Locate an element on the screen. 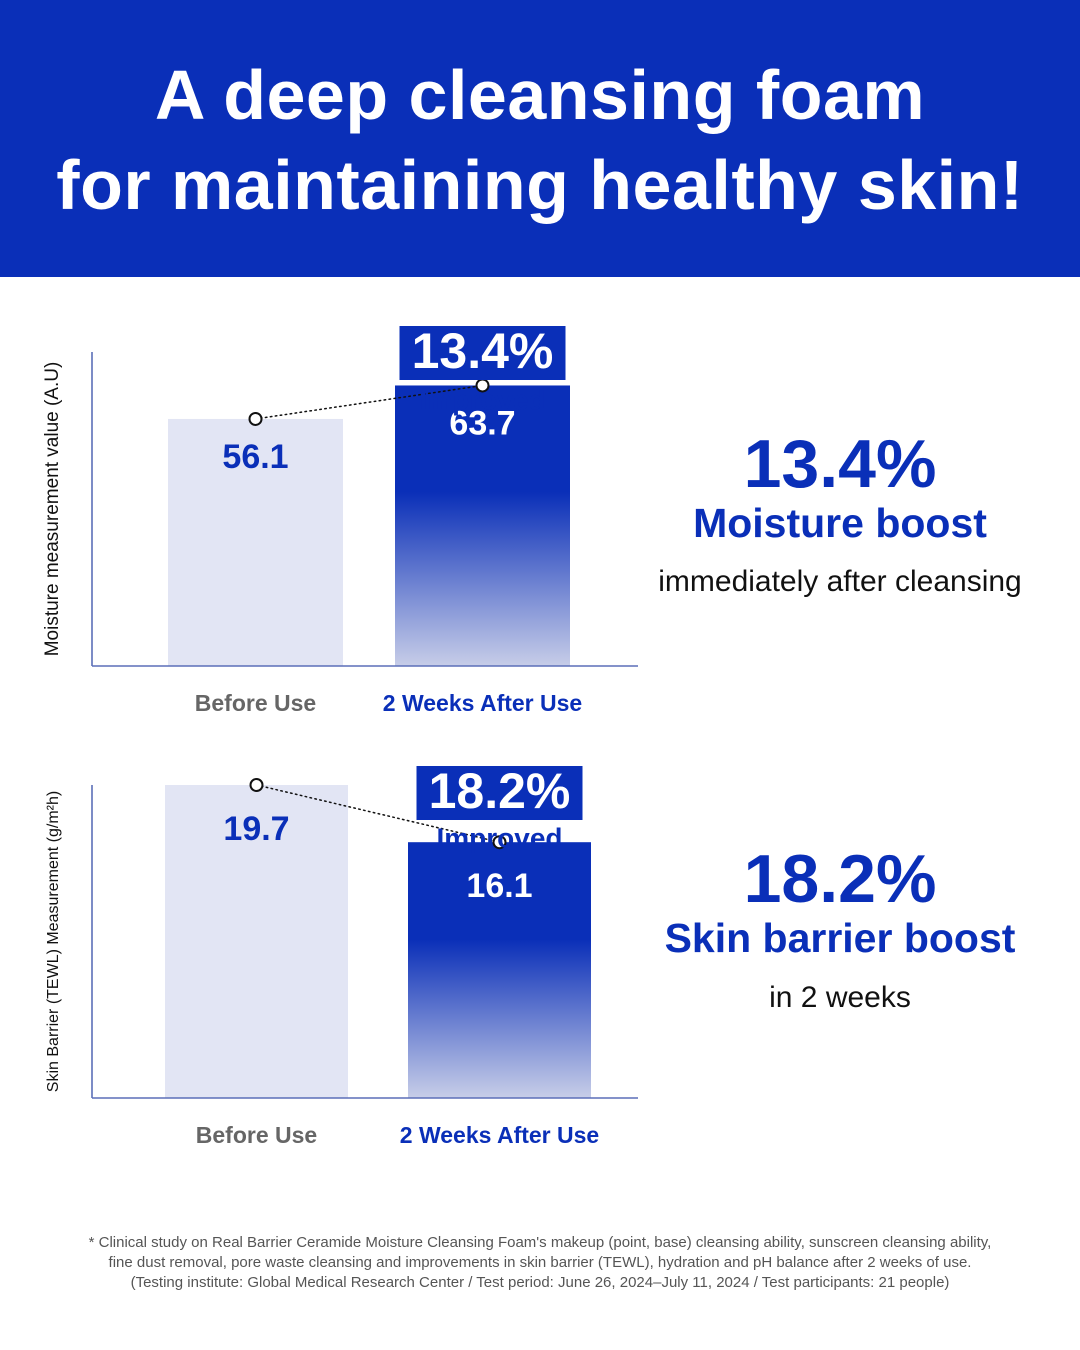  moisture-badge-box is located at coordinates (482, 353).